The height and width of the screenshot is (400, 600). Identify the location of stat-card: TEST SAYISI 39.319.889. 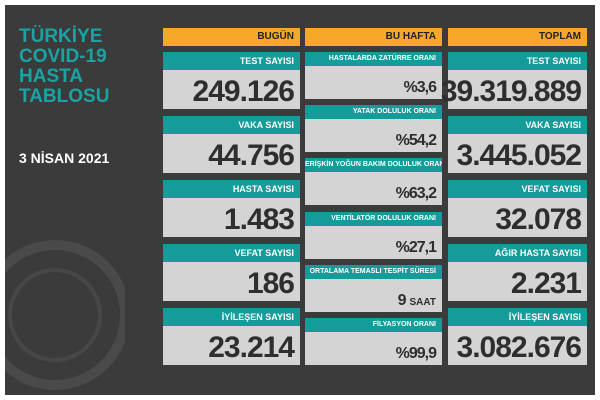
(514, 80).